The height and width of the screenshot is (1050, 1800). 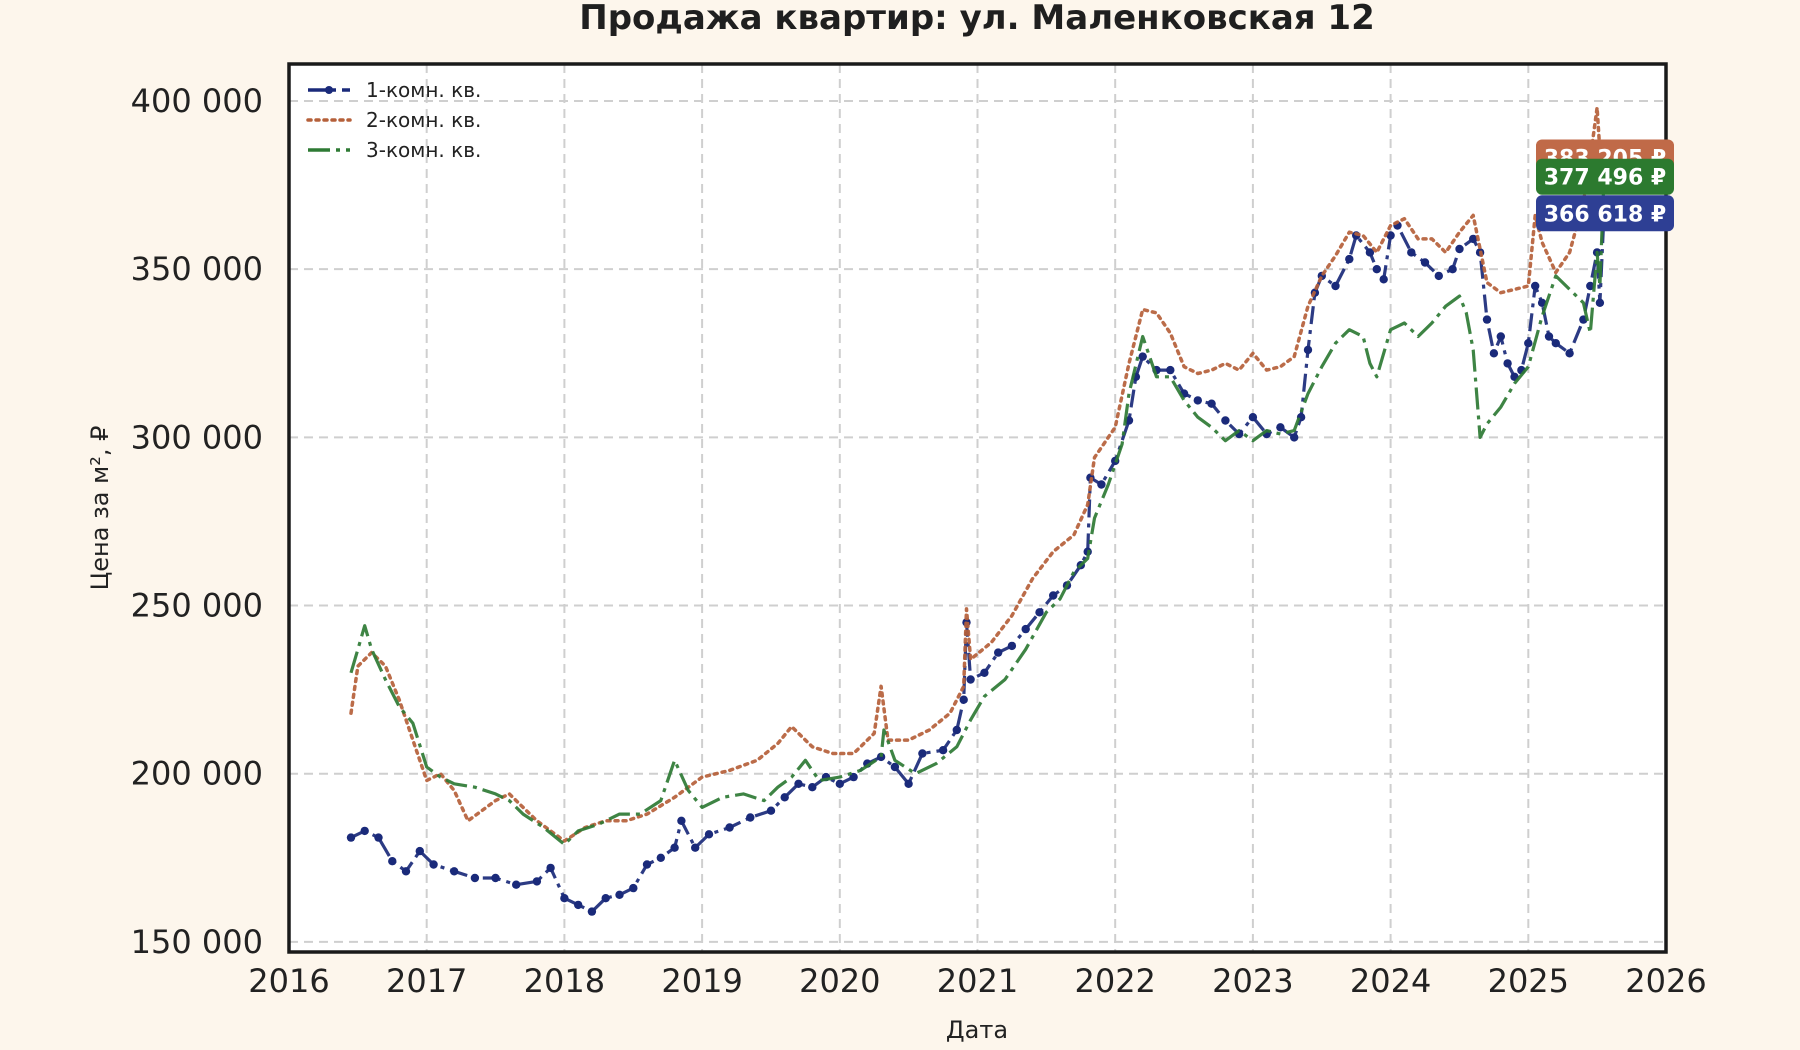 What do you see at coordinates (695, 847) in the screenshot?
I see `point-1-комн-кв-23` at bounding box center [695, 847].